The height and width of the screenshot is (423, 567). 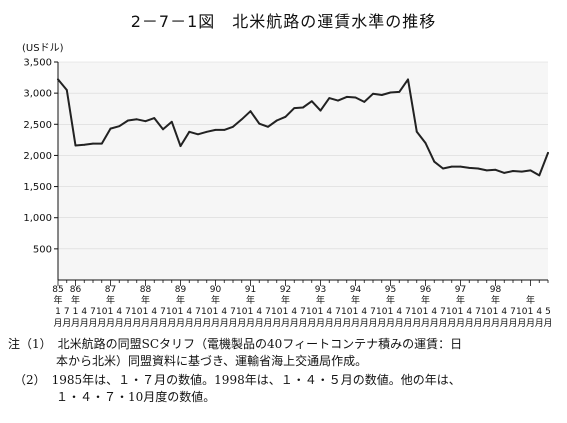 What do you see at coordinates (43, 48) in the screenshot?
I see `y-axis-unit-label: (USドル)` at bounding box center [43, 48].